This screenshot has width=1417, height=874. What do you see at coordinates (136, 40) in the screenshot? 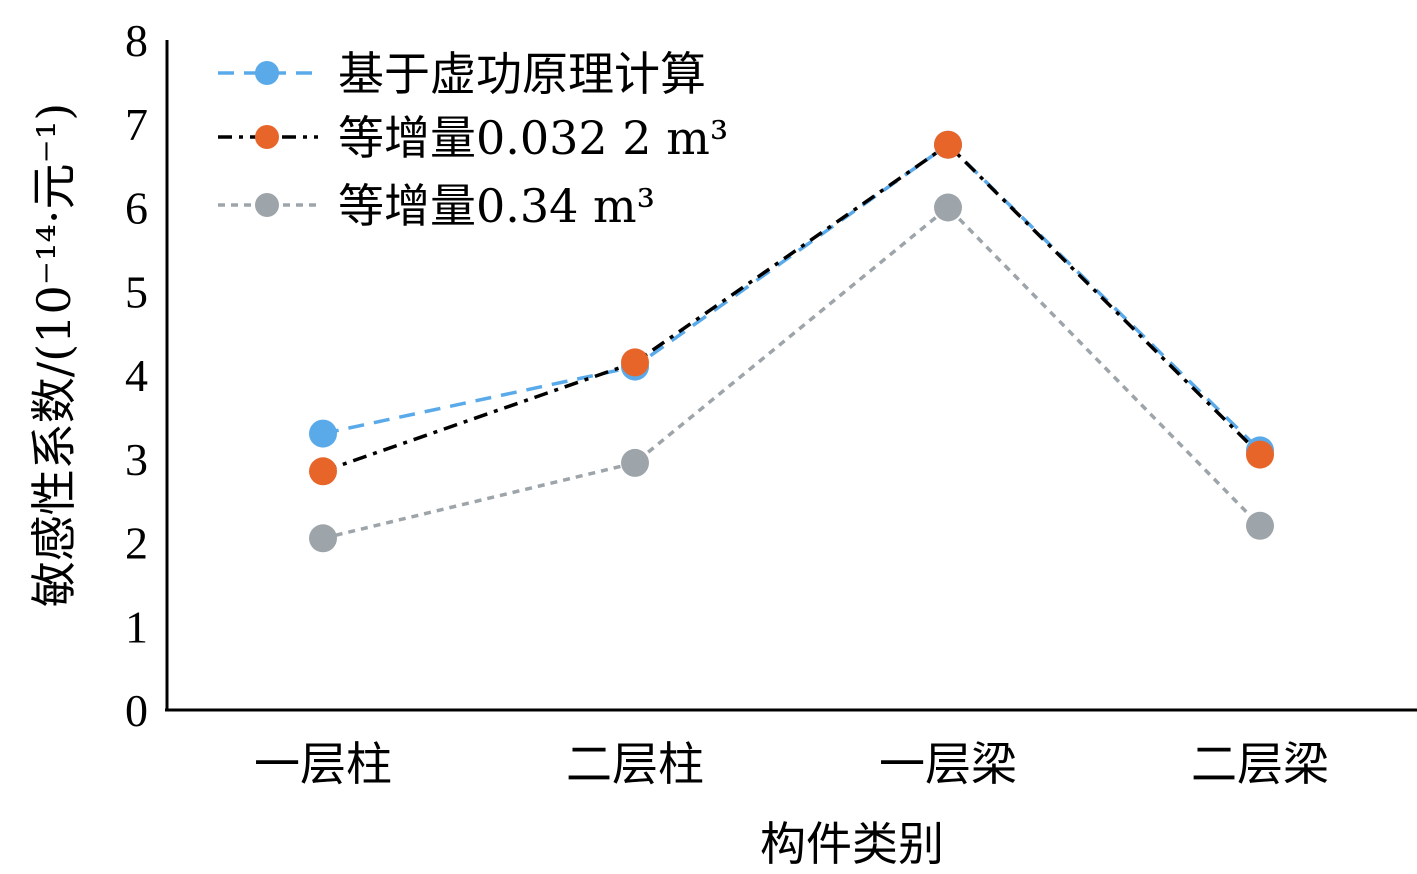
I see `y-tick-label: 8` at bounding box center [136, 40].